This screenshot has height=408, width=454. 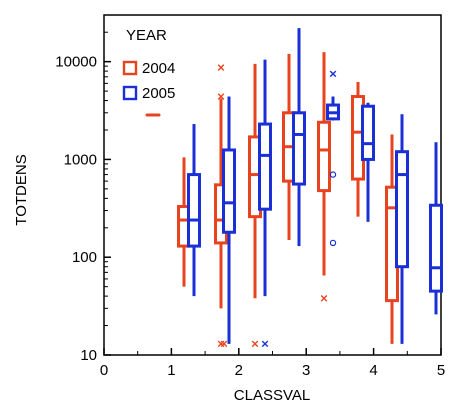 What do you see at coordinates (21, 189) in the screenshot?
I see `y-axis-label: TOTDENS` at bounding box center [21, 189].